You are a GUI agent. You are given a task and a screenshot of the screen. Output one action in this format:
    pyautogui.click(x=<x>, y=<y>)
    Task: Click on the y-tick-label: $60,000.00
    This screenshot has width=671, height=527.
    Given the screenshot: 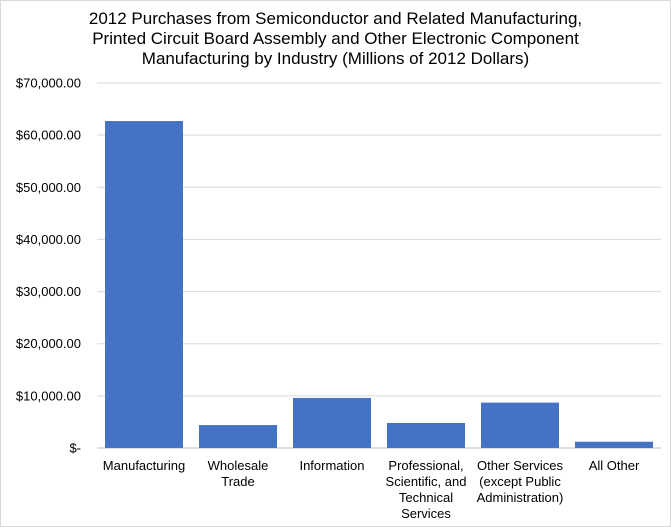 What is the action you would take?
    pyautogui.click(x=48, y=135)
    